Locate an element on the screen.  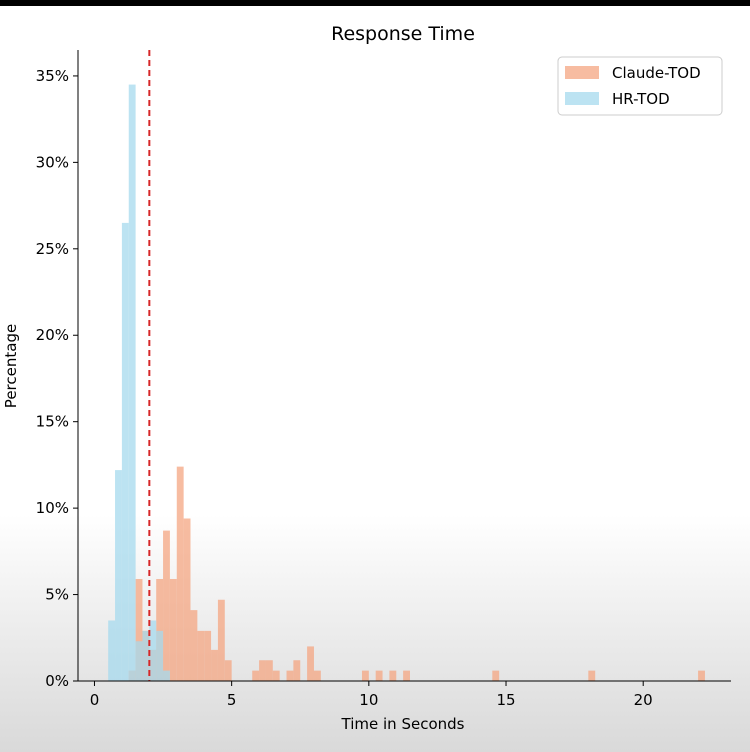
y-tick-label: 15% is located at coordinates (52, 422).